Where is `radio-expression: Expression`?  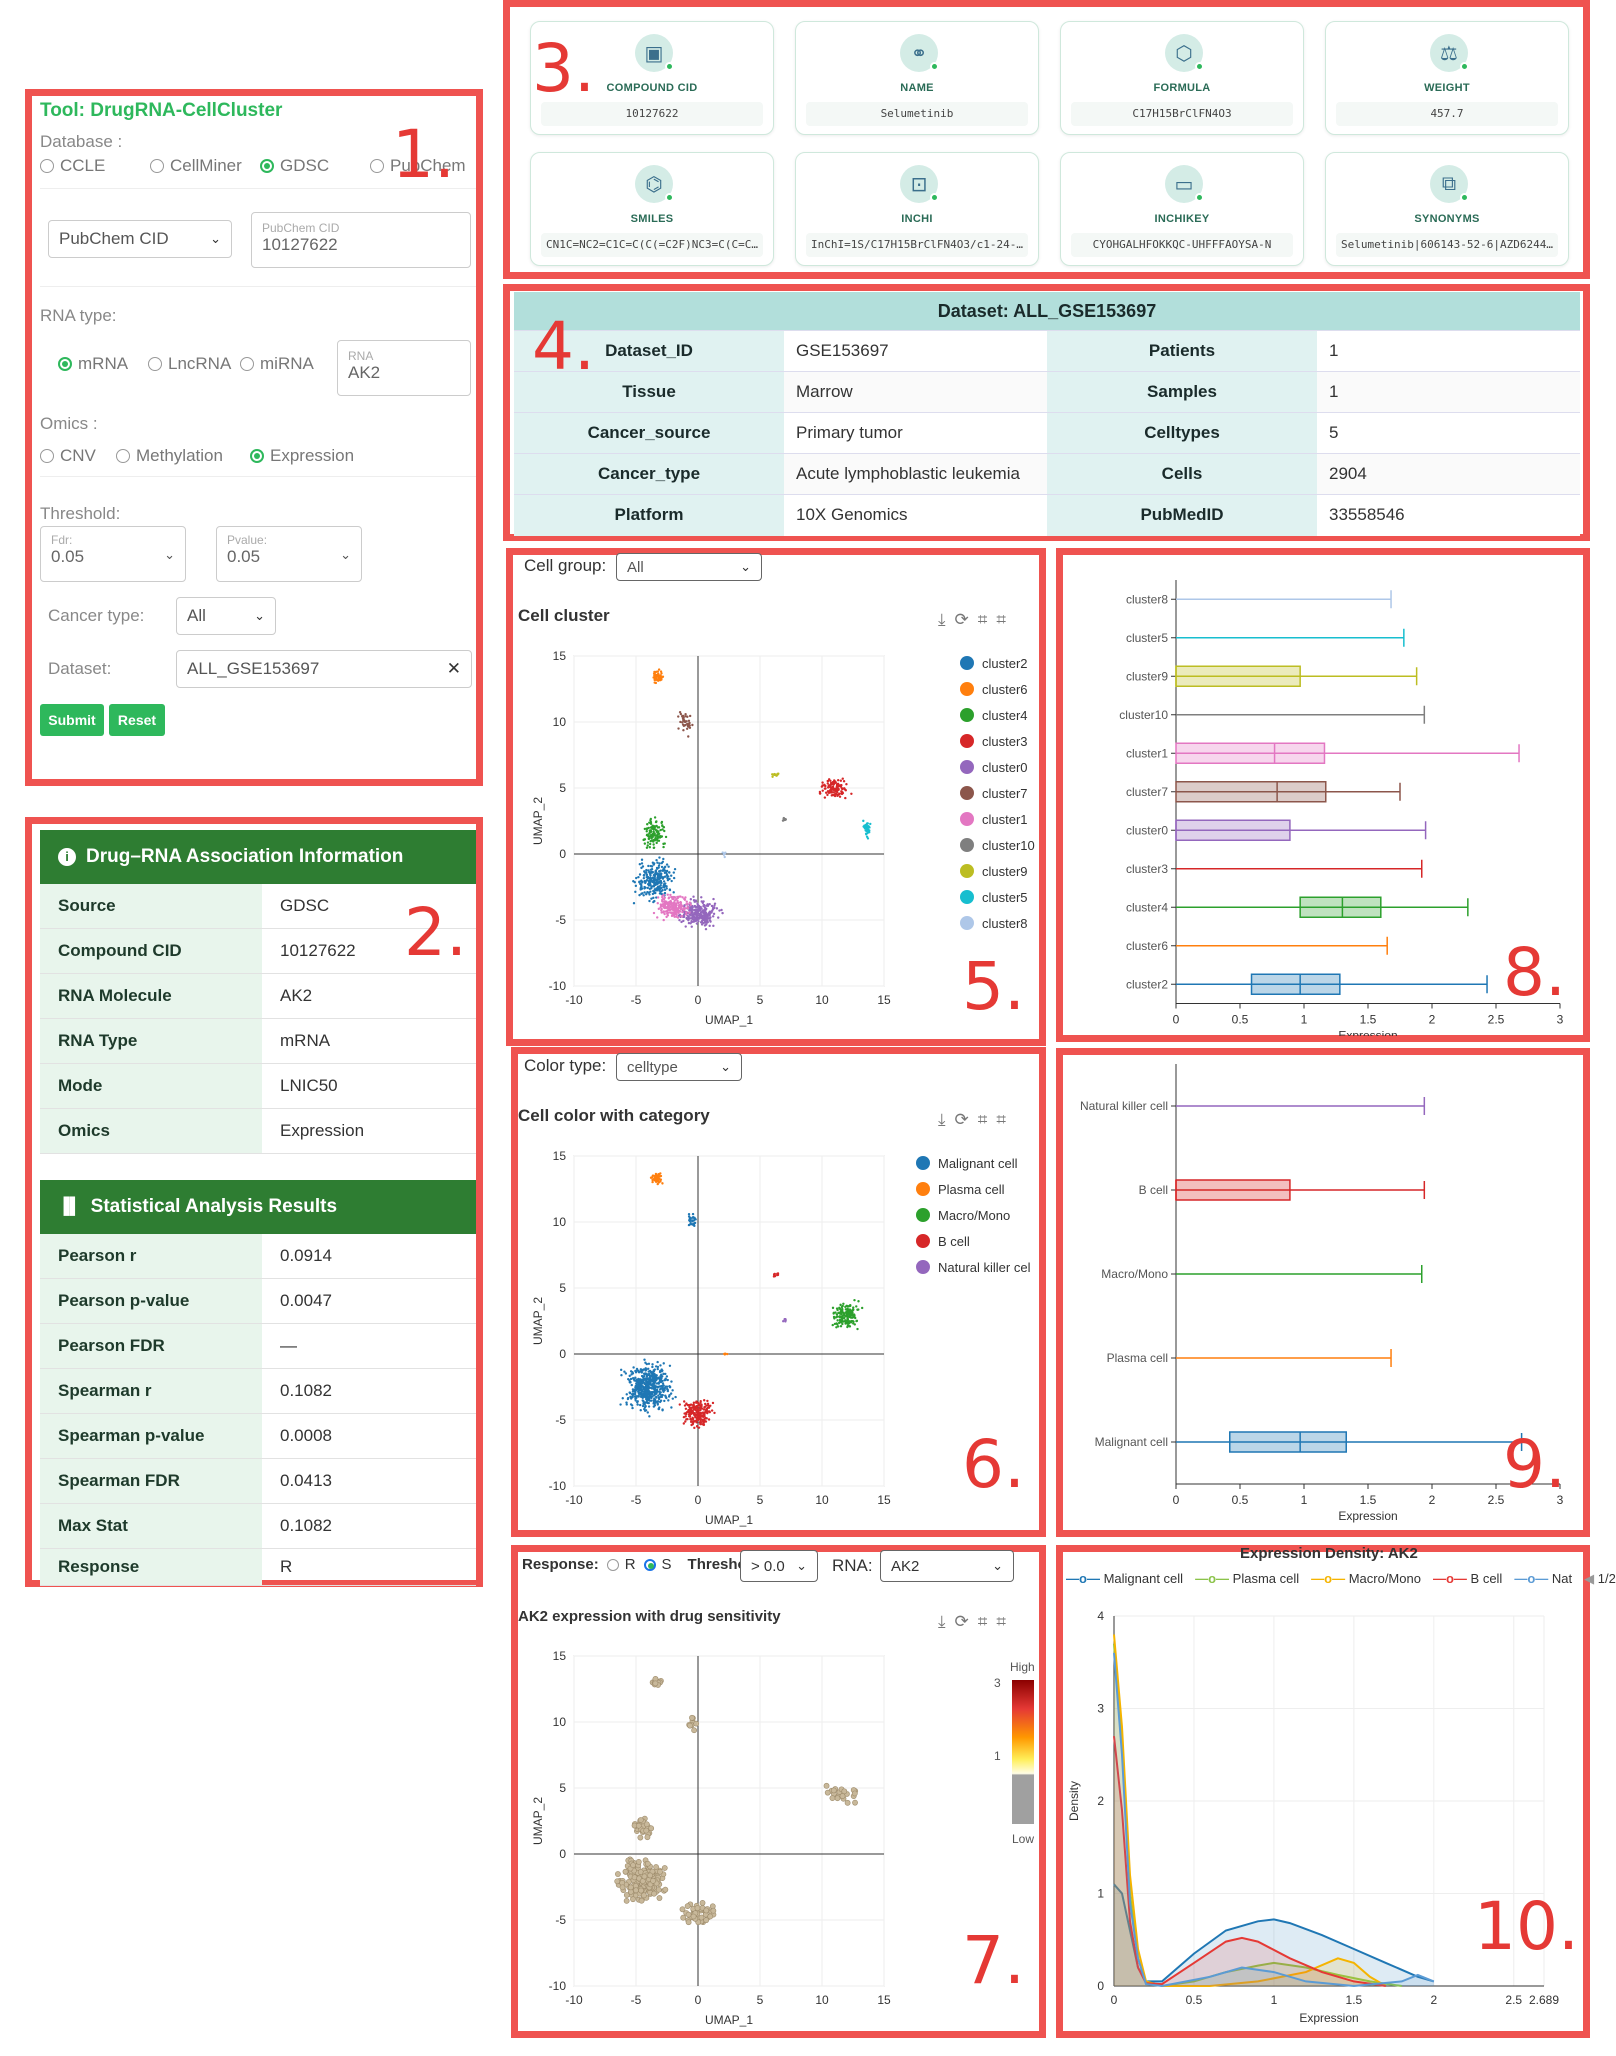 radio-expression: Expression is located at coordinates (310, 456).